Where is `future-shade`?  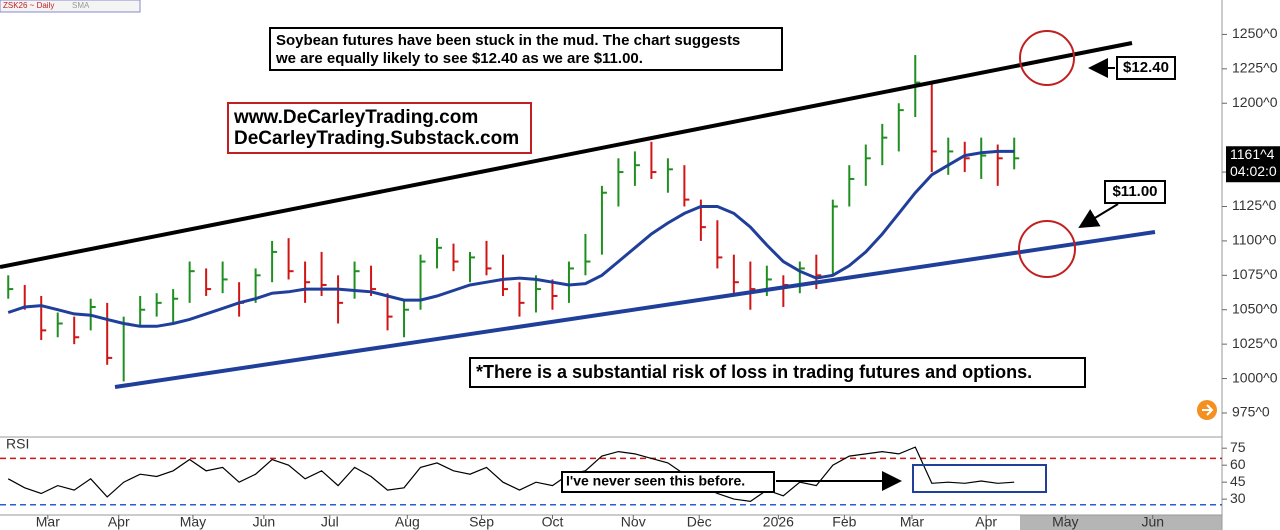
future-shade is located at coordinates (1121, 522).